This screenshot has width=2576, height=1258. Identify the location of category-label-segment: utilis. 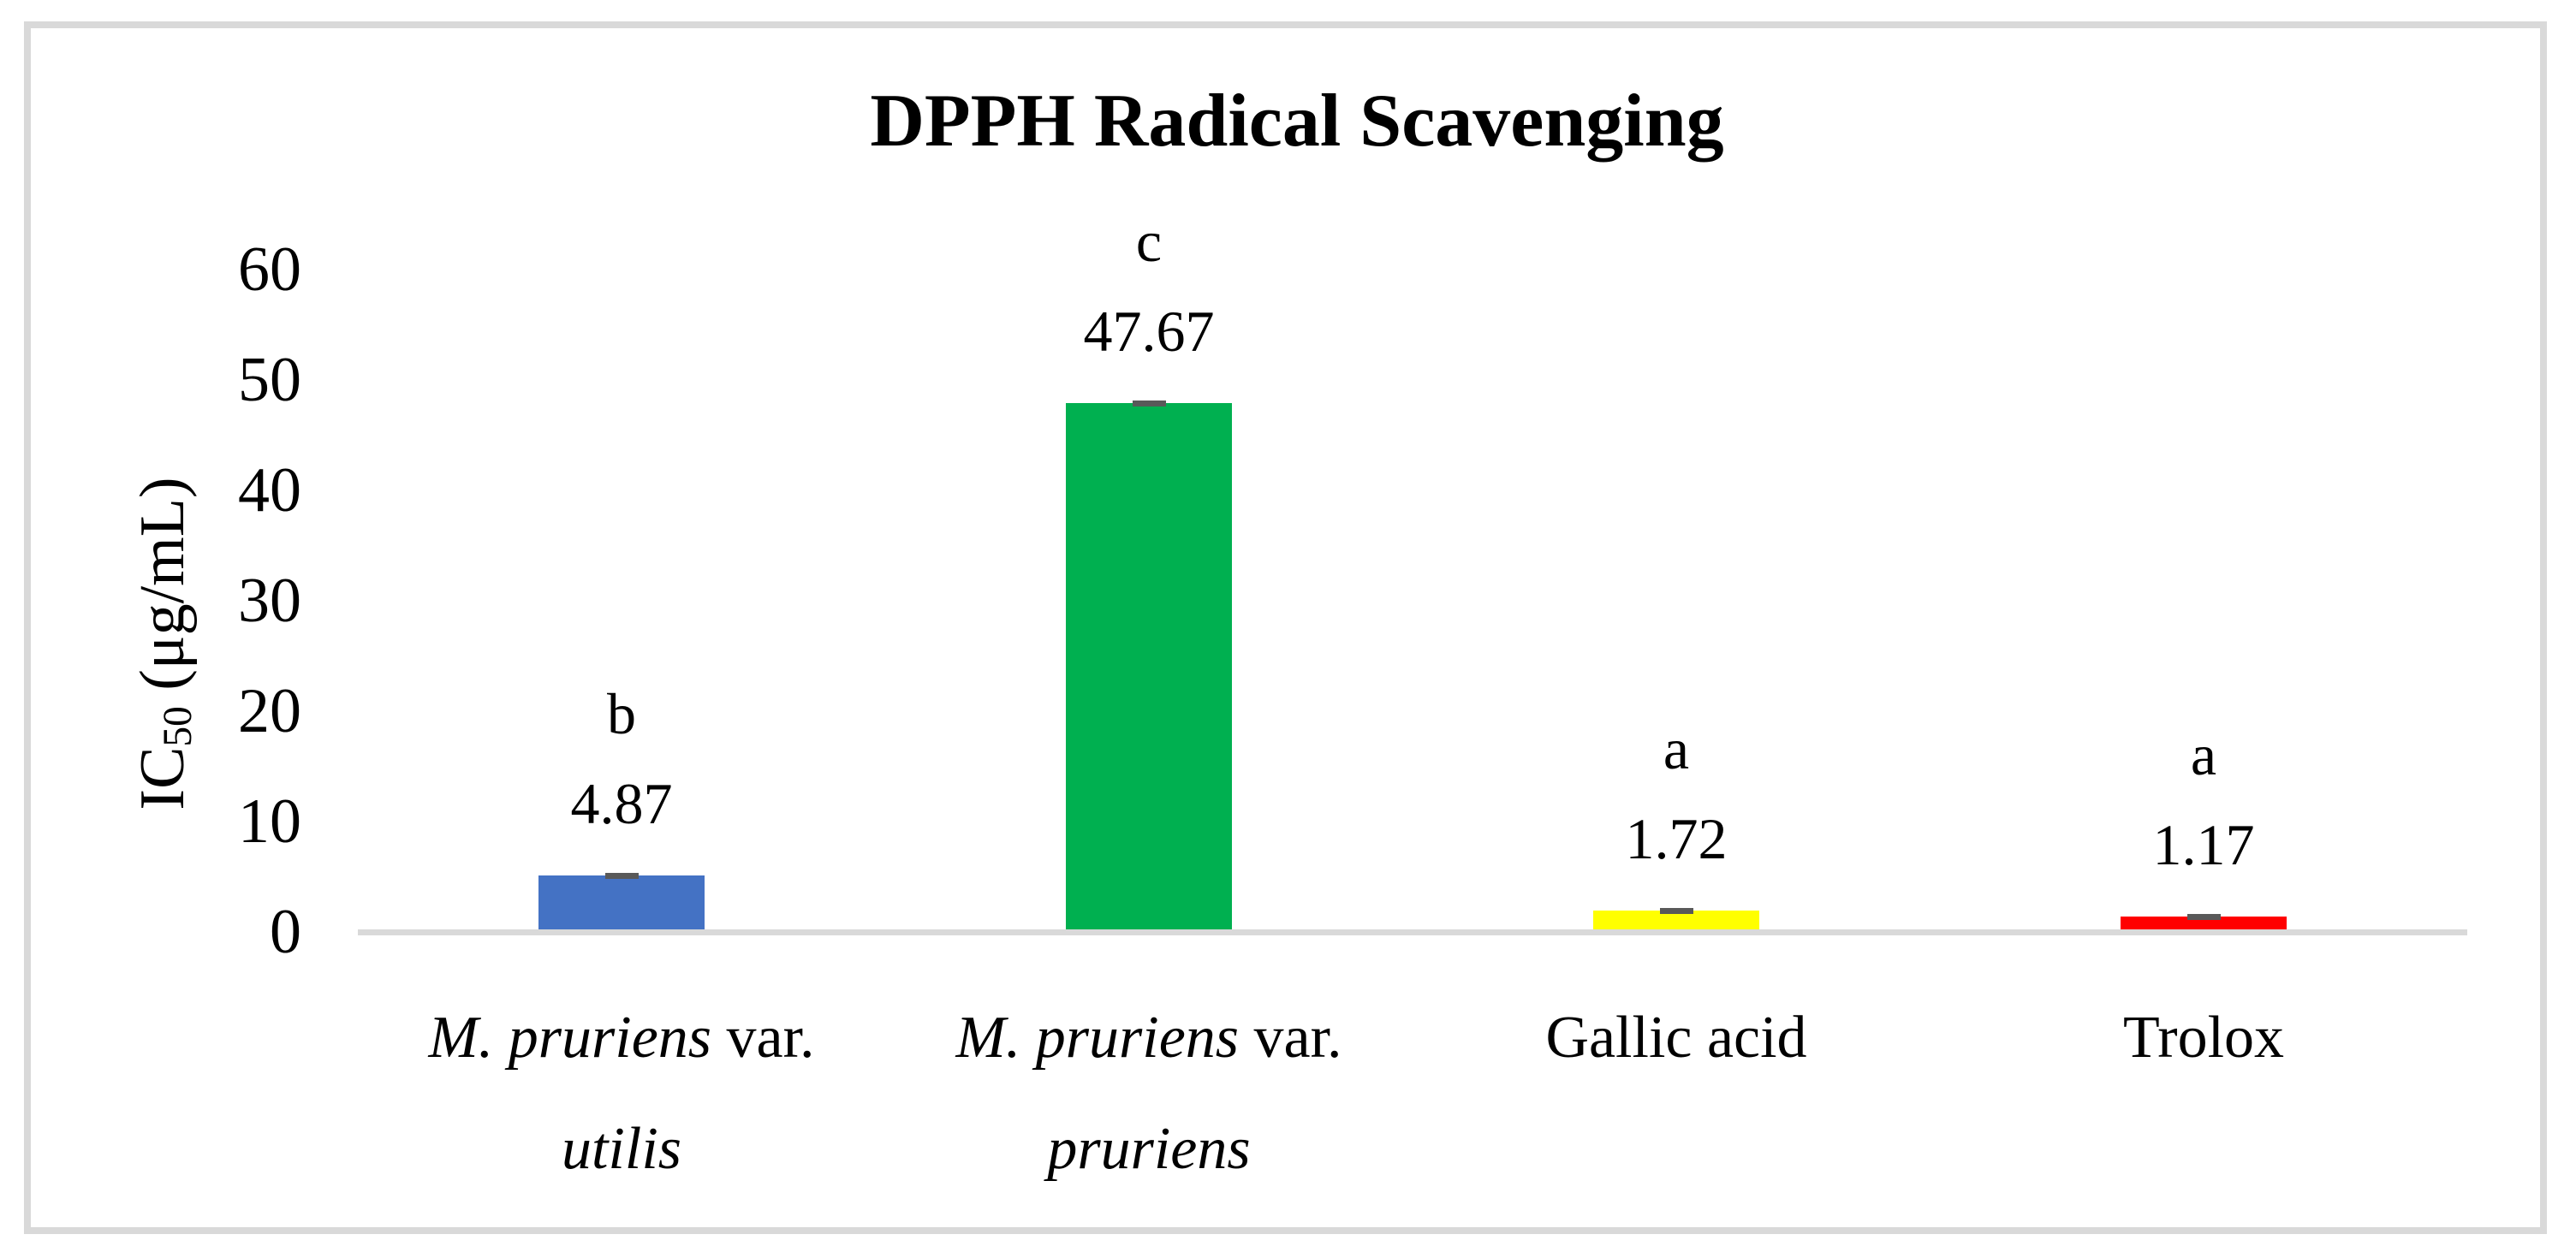
(622, 1149).